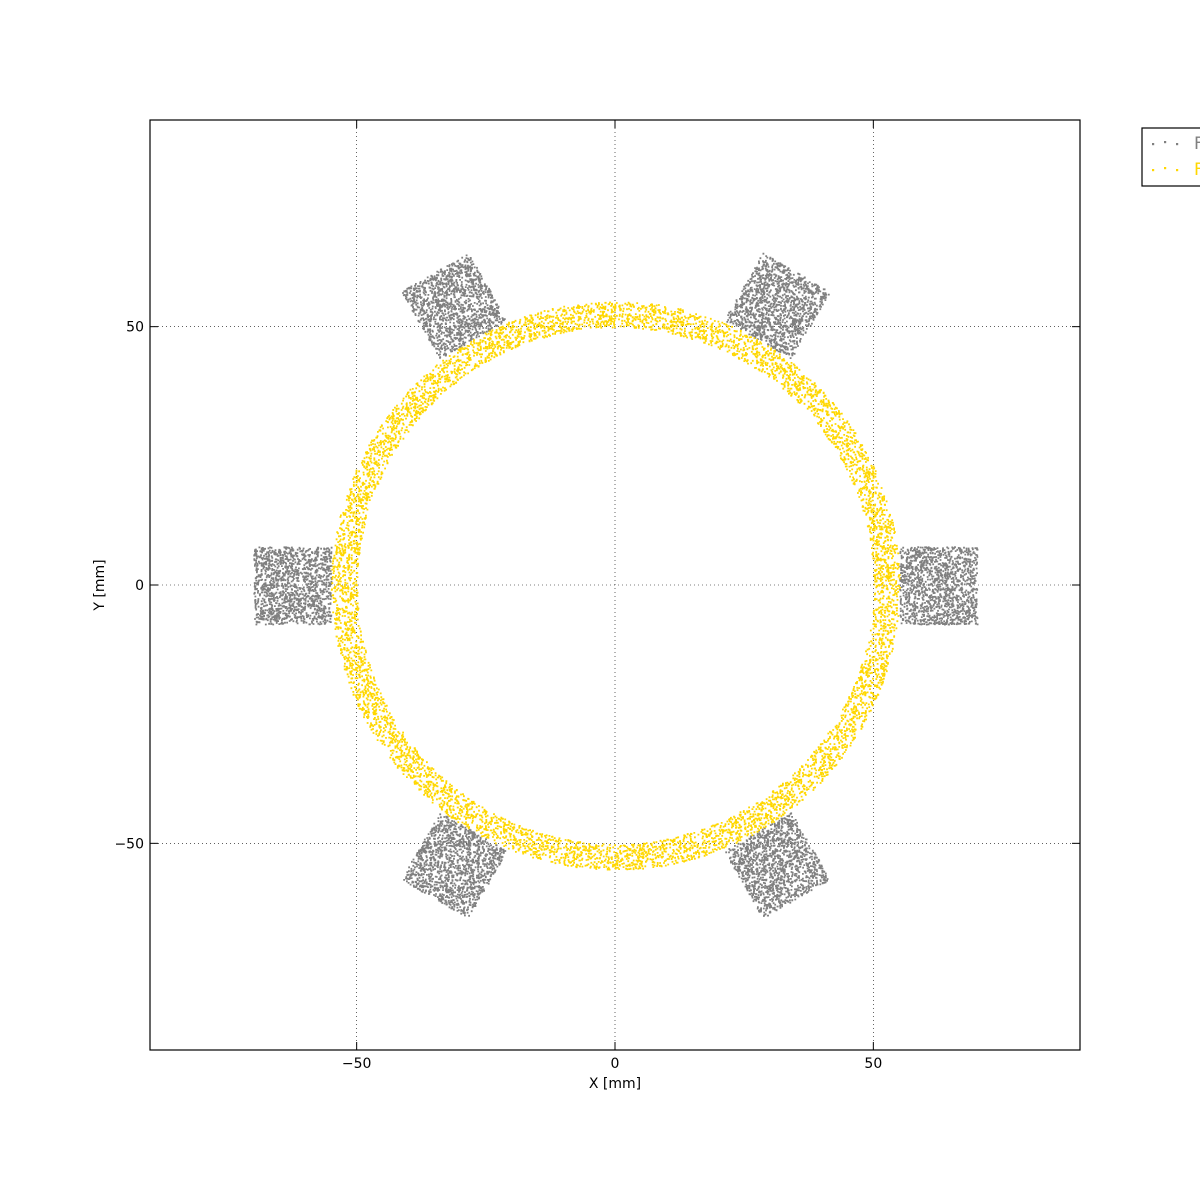  Describe the element at coordinates (615, 1084) in the screenshot. I see `x-axis-label: X [mm]` at that location.